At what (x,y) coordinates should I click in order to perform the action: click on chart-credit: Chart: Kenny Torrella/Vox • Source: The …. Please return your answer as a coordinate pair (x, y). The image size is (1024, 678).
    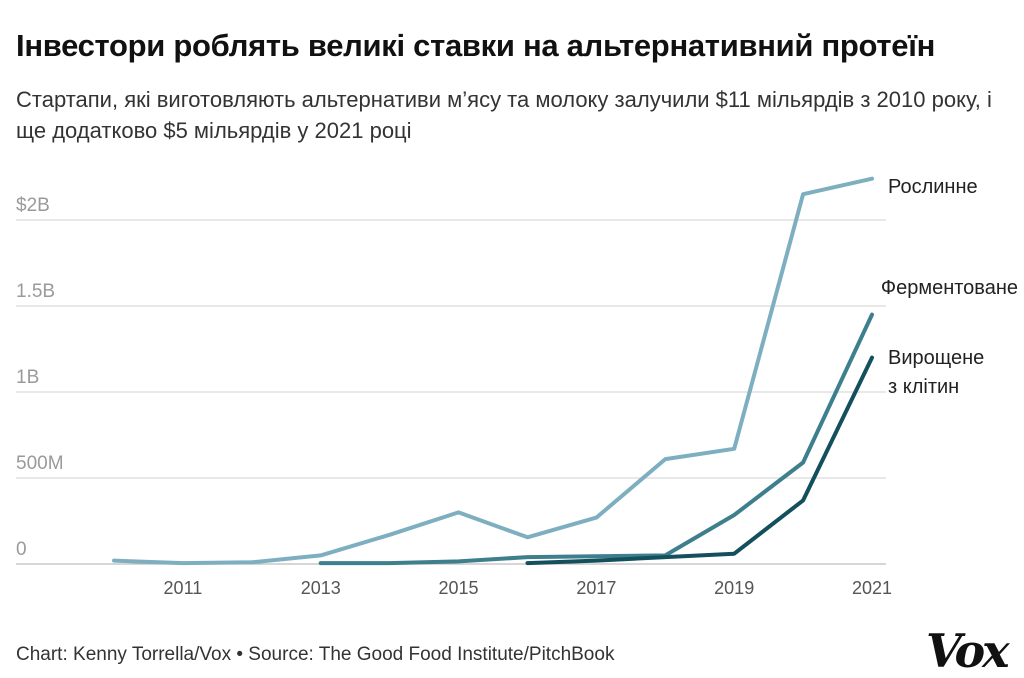
    Looking at the image, I should click on (315, 654).